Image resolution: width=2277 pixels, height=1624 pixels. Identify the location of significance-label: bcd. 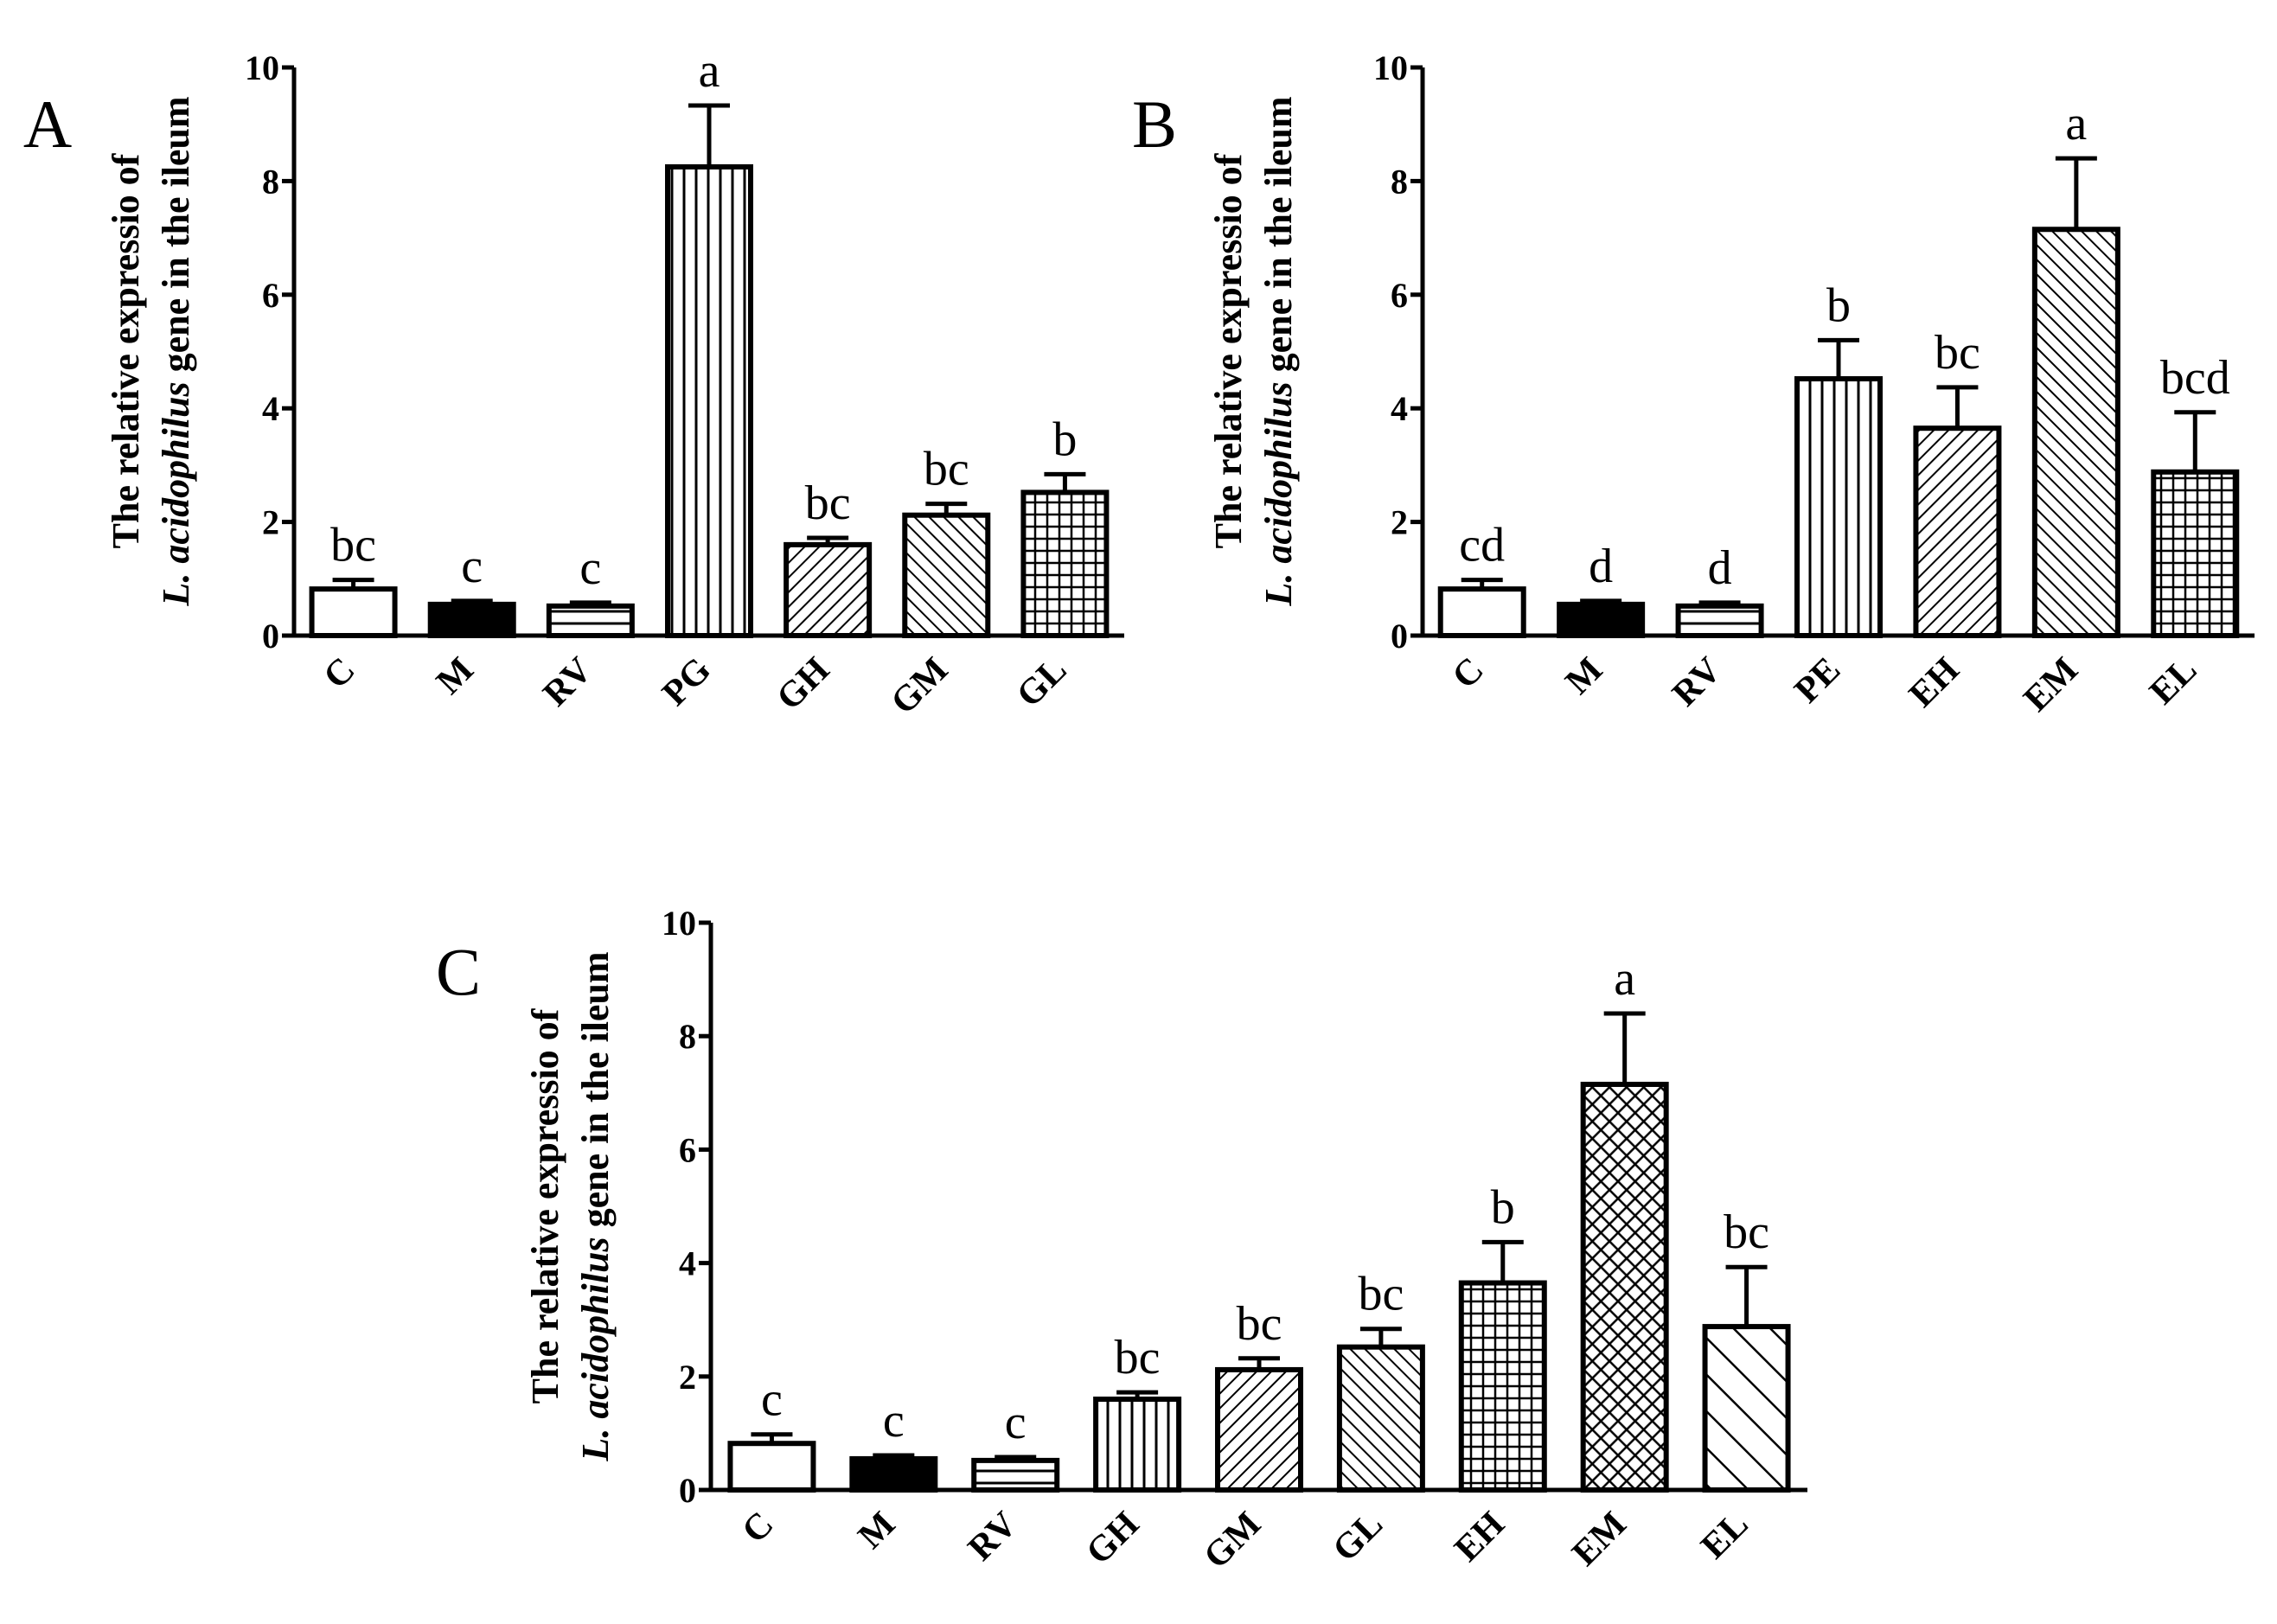
(2195, 378).